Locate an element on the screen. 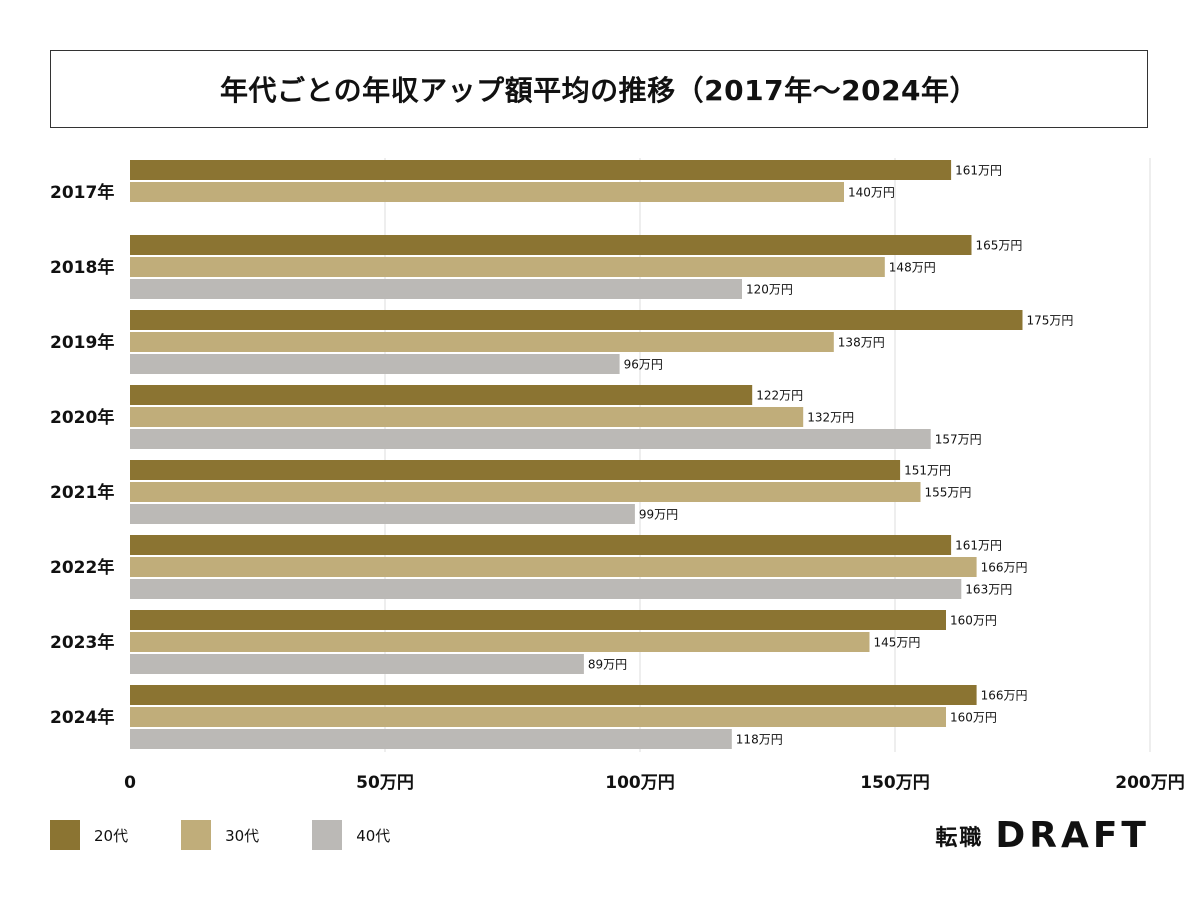  y-category-label: 2018年 is located at coordinates (82, 267).